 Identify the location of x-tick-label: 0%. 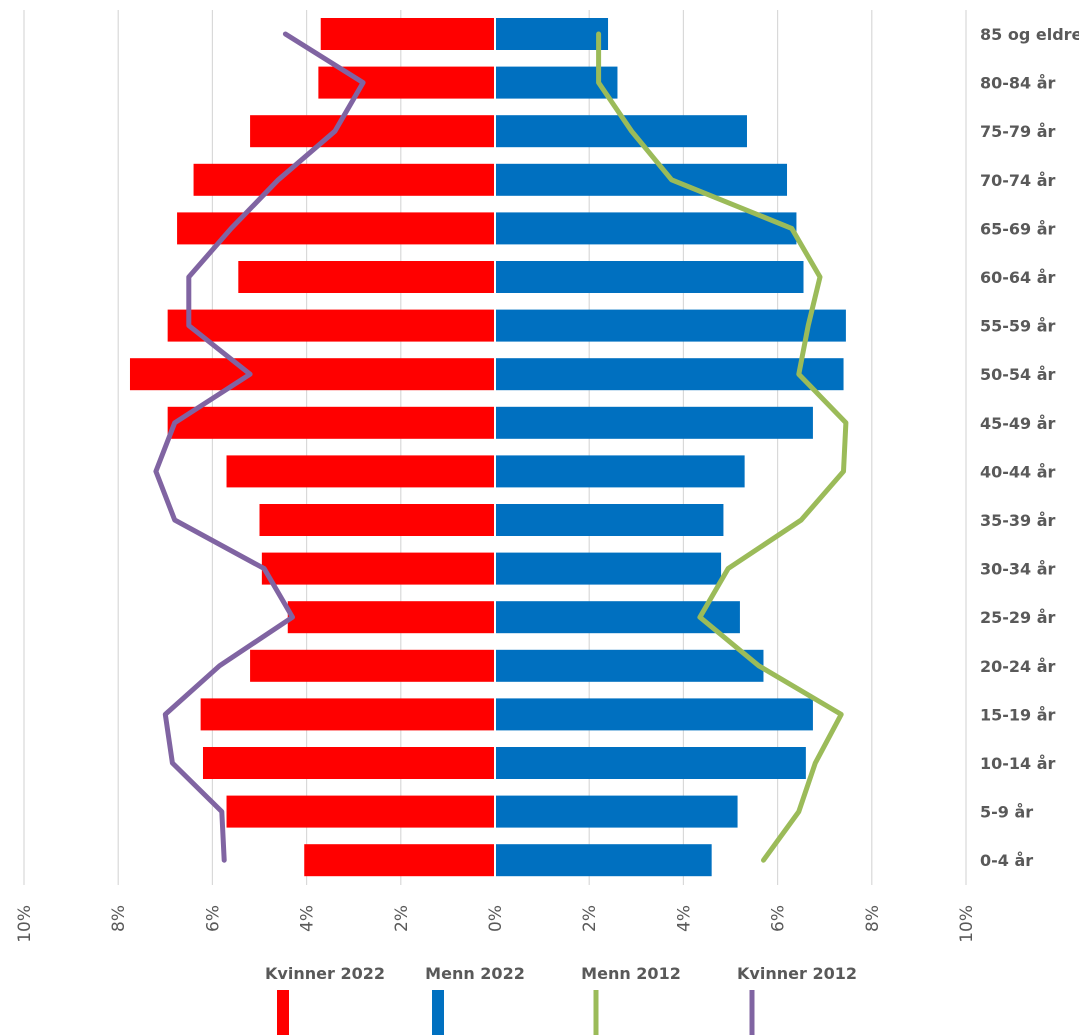
(496, 918).